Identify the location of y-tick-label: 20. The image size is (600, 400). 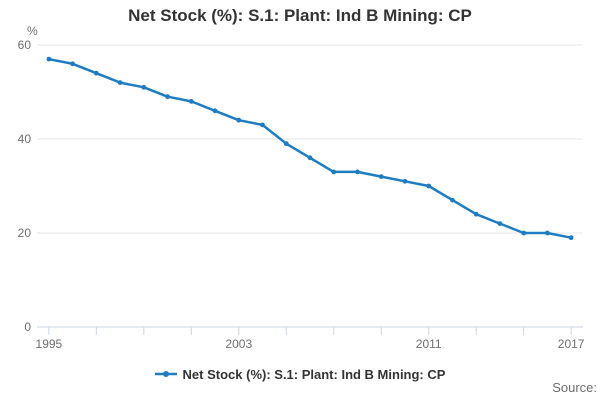
(25, 233).